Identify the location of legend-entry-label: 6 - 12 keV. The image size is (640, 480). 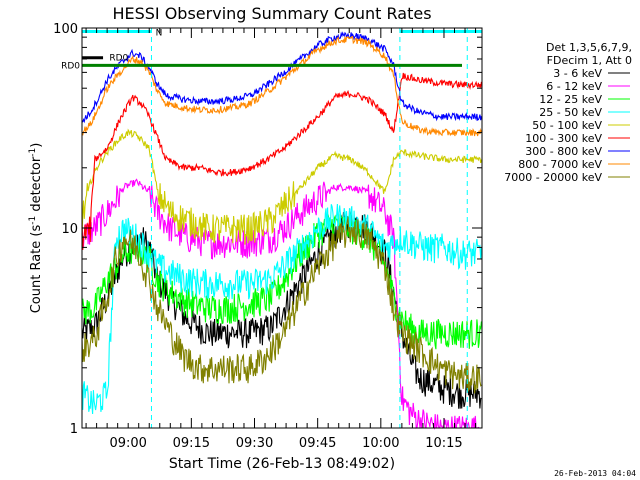
(574, 86).